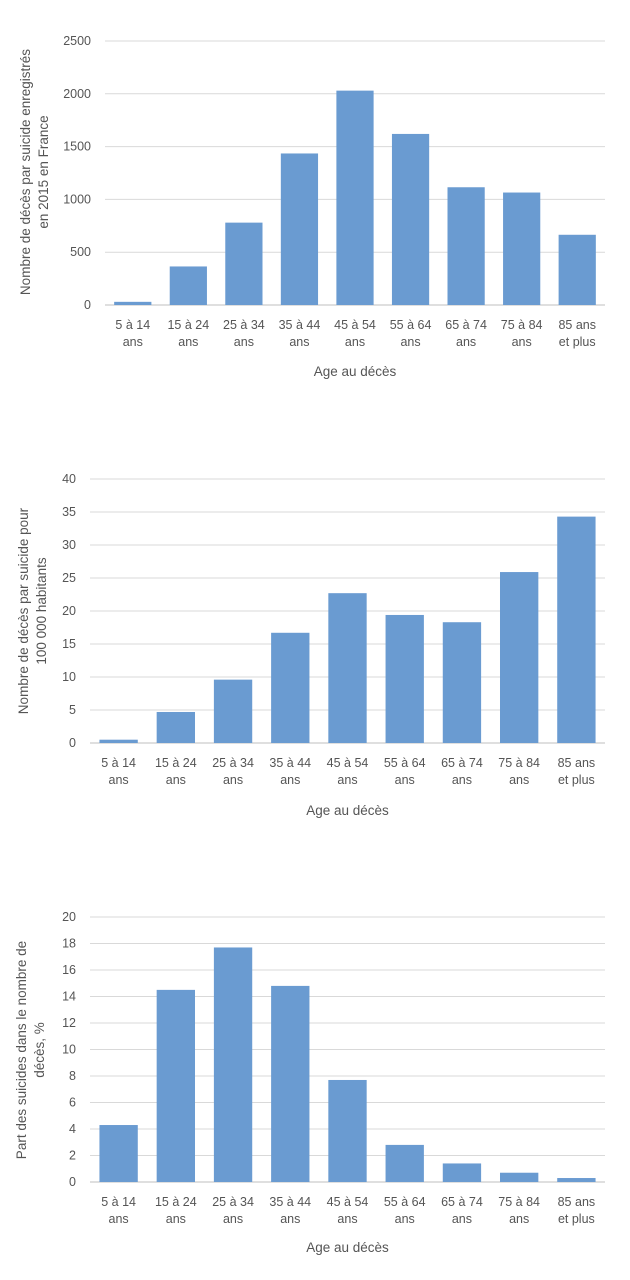  Describe the element at coordinates (72, 1156) in the screenshot. I see `y-tick-label: 2` at that location.